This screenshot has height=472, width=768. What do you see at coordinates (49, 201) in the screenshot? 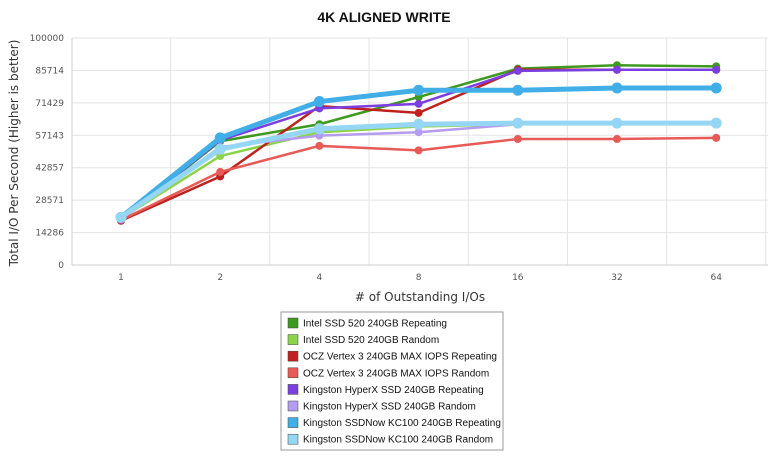
I see `y-tick-label: 28571` at bounding box center [49, 201].